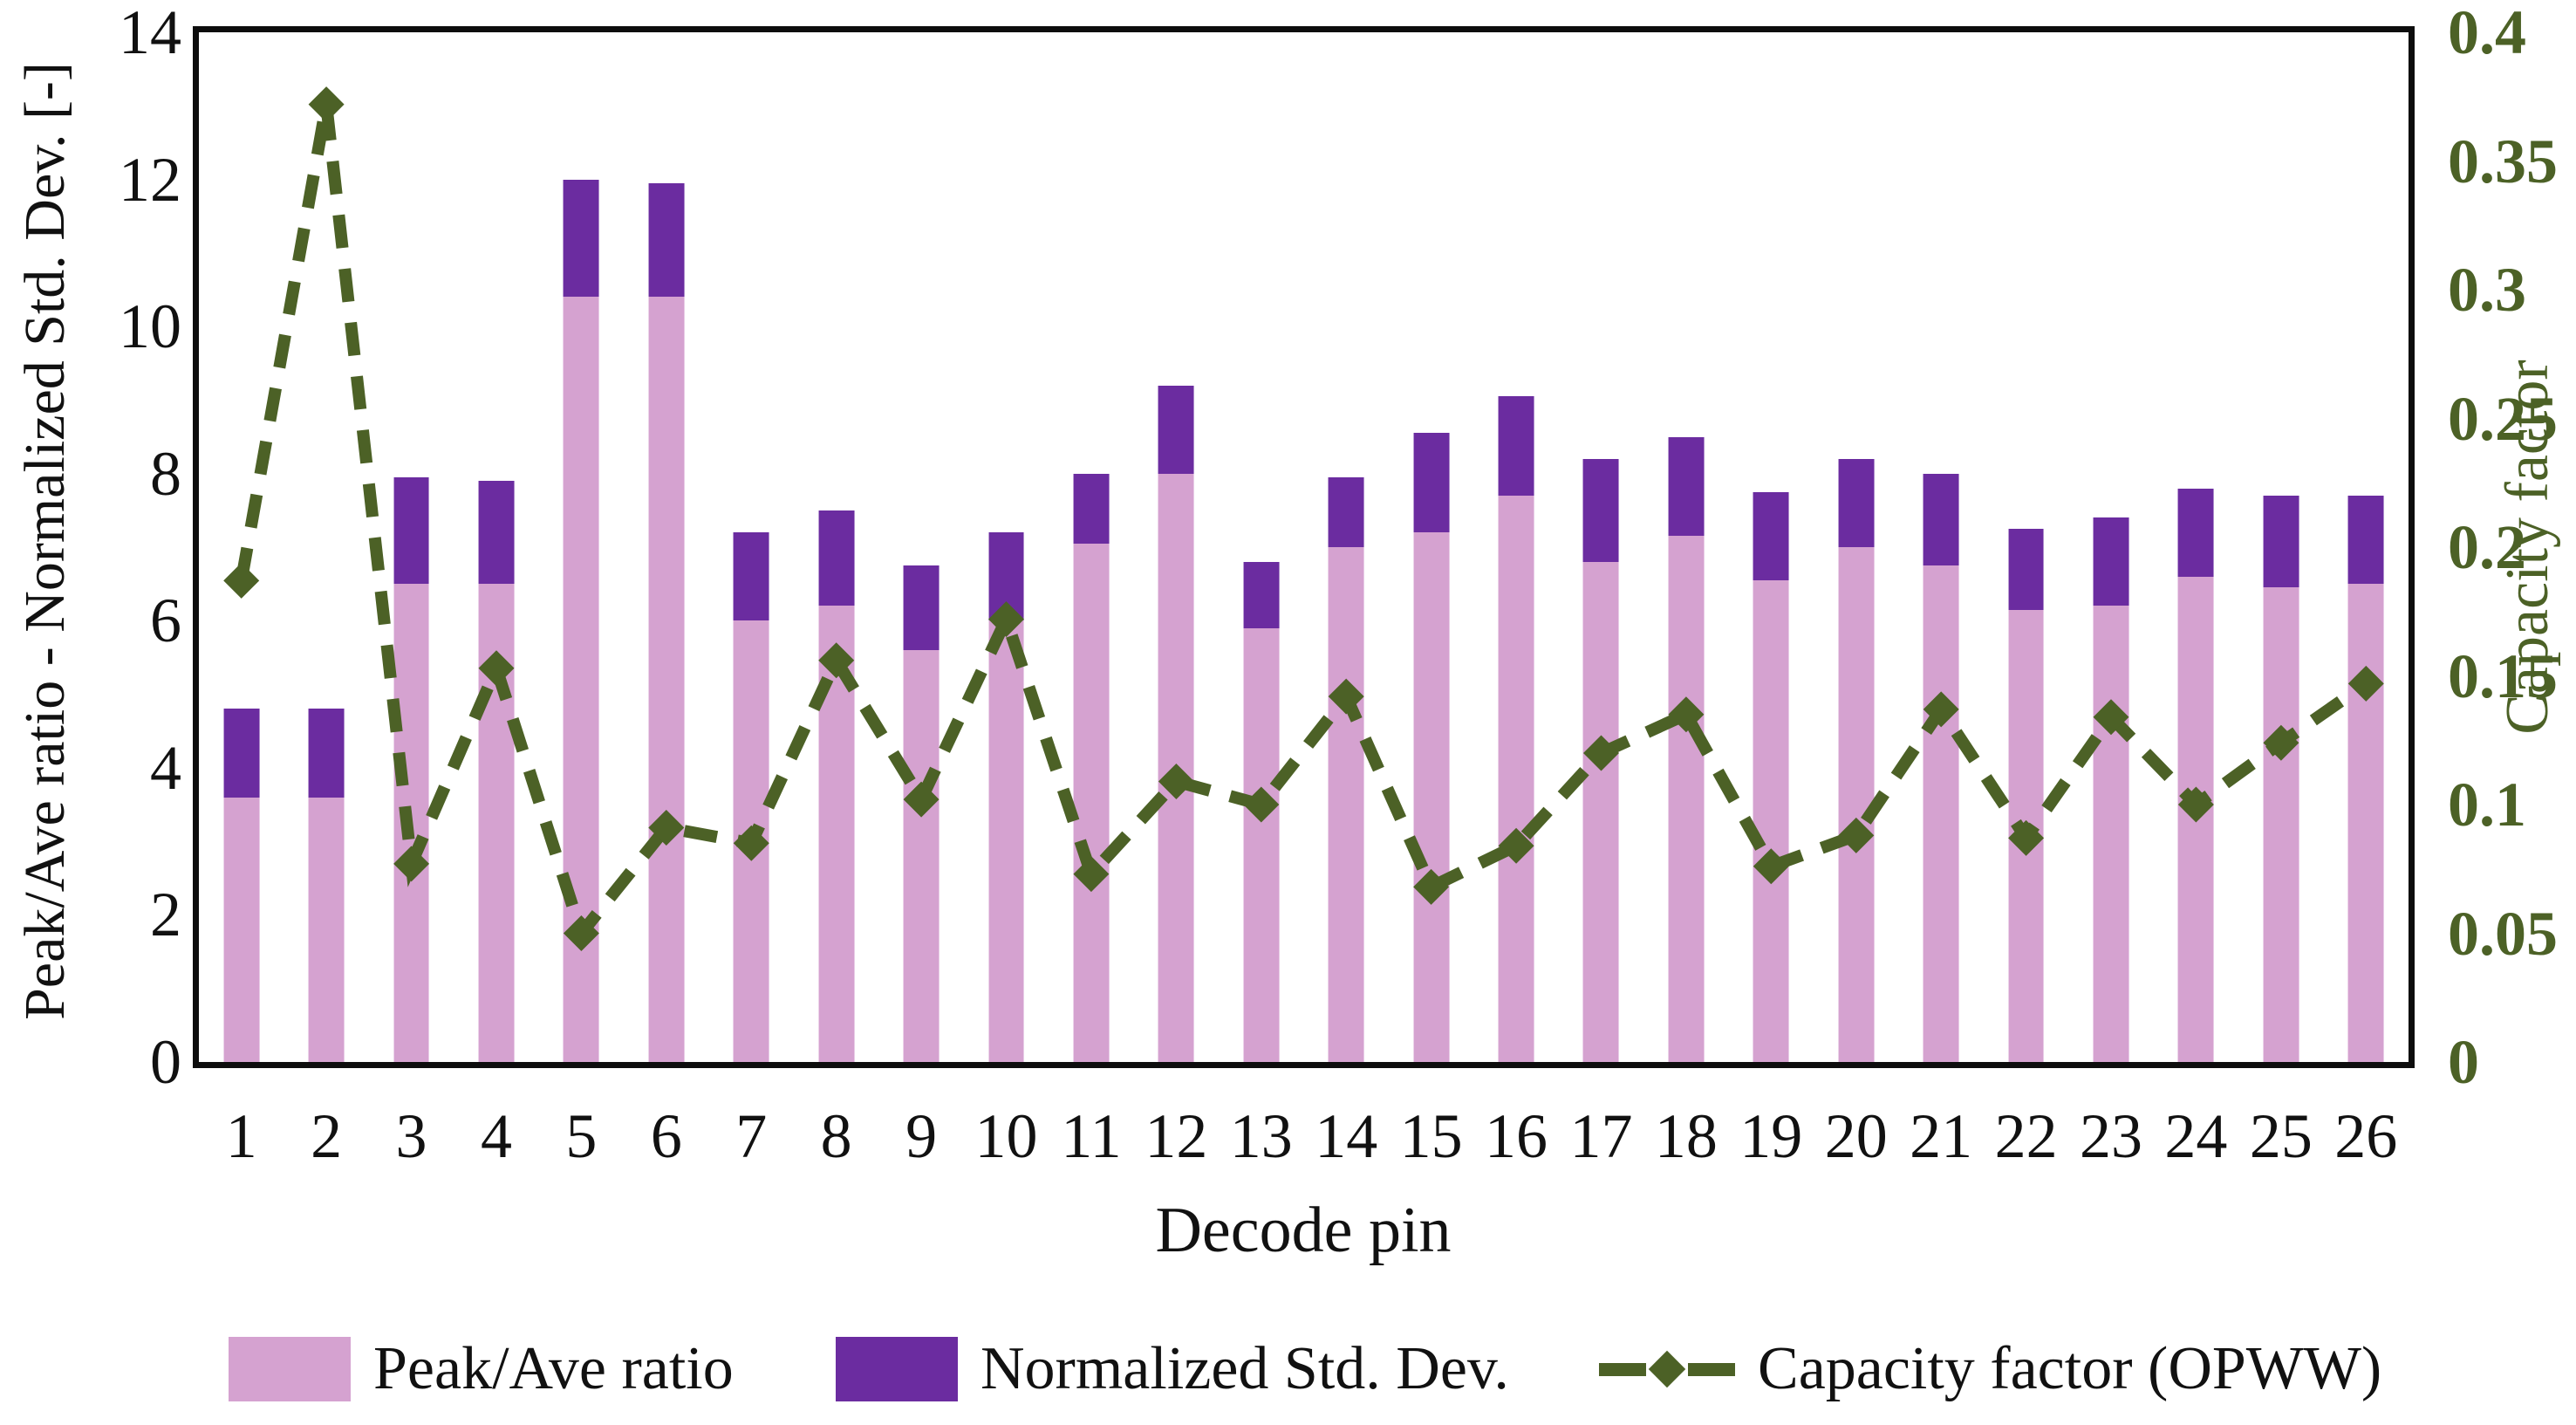  What do you see at coordinates (1245, 1369) in the screenshot?
I see `legend-label: Normalized Std. Dev.` at bounding box center [1245, 1369].